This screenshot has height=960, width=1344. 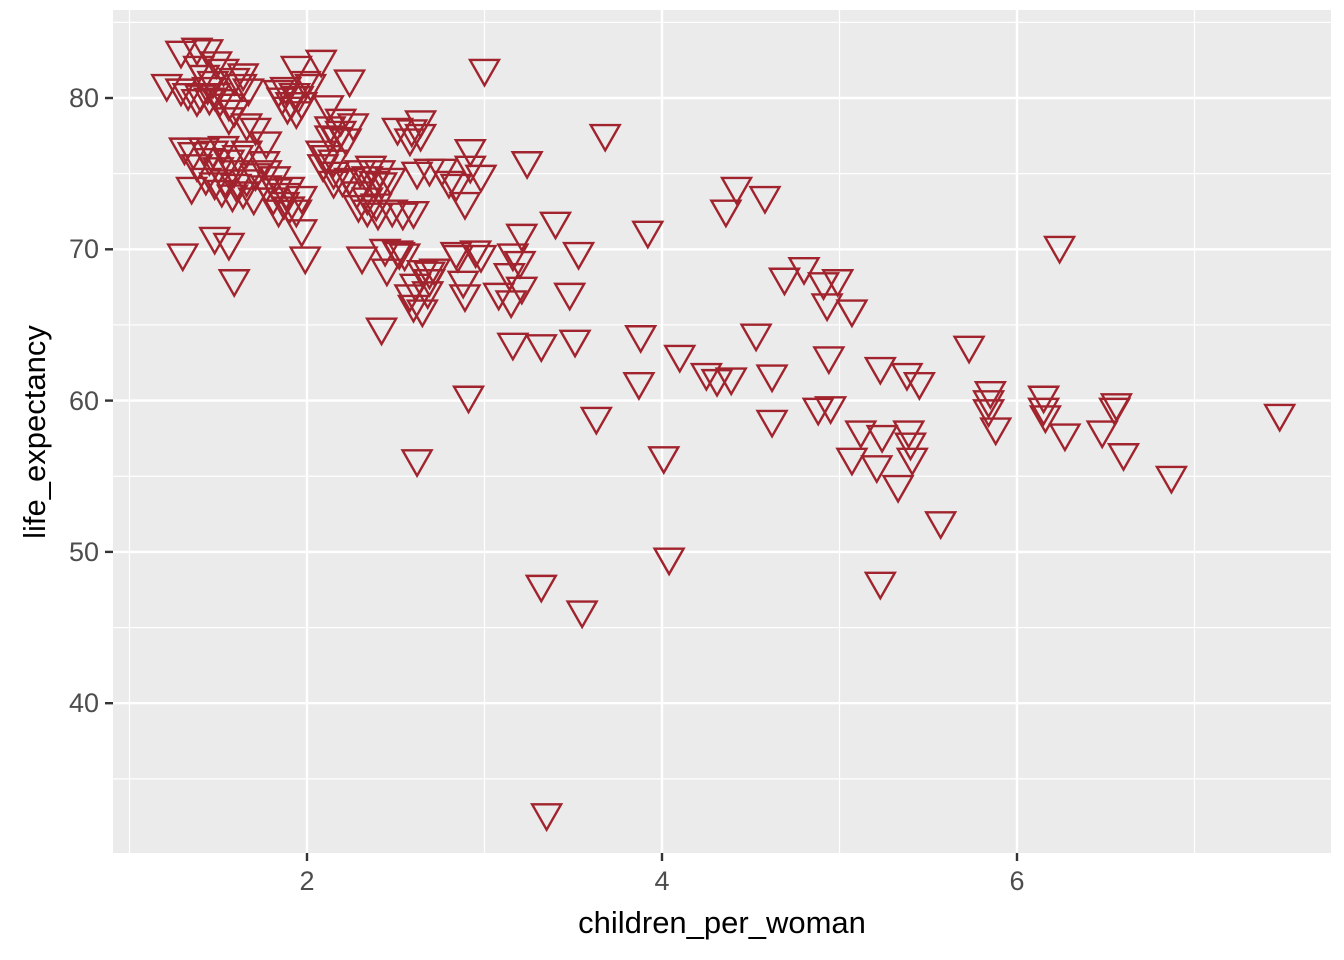 I want to click on y-axis-title: life_expectancy, so click(x=34, y=432).